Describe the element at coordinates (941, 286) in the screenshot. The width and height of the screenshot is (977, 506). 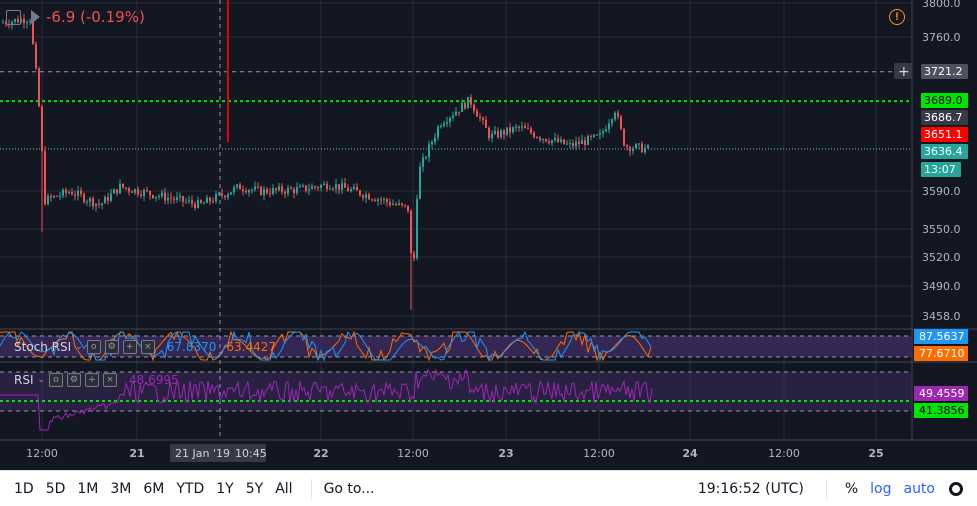
I see `price-tick-label: 3490.0` at that location.